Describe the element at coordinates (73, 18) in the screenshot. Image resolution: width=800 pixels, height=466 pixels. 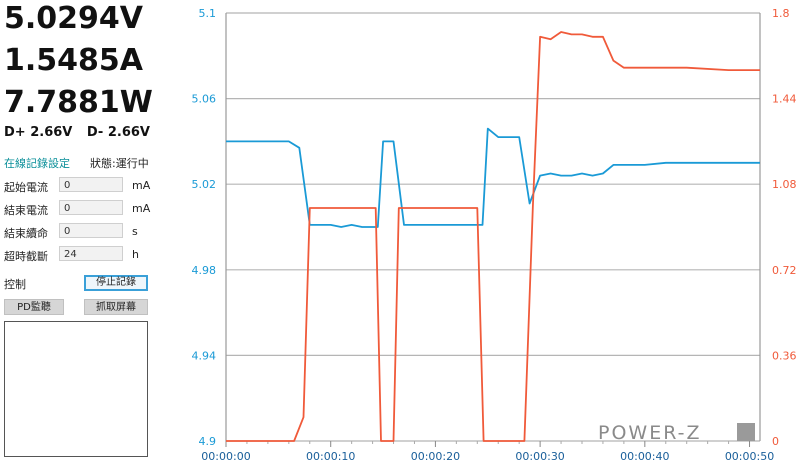
I see `voltage-readout: 5.0294V` at that location.